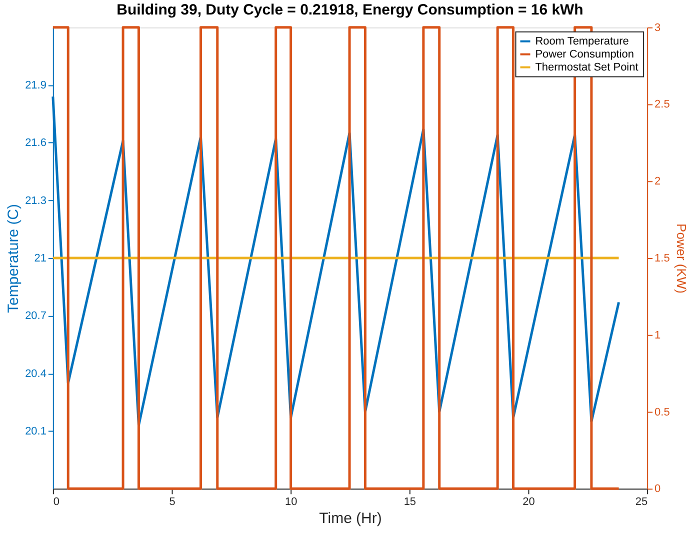 The height and width of the screenshot is (540, 692). What do you see at coordinates (350, 9) in the screenshot?
I see `chart-title: Building 39, Duty Cycle = 0.21918, Energy Consumption = 16 kWh` at bounding box center [350, 9].